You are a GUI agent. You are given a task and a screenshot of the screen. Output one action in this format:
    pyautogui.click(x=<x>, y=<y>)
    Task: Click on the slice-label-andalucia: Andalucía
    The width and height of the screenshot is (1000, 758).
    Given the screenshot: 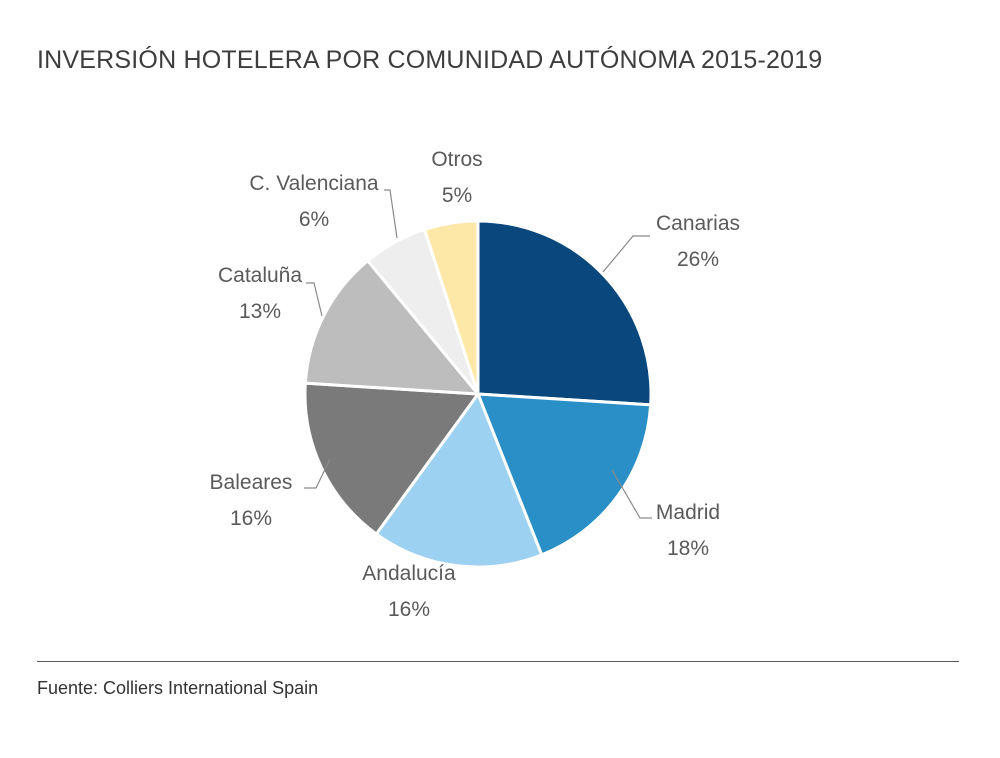 What is the action you would take?
    pyautogui.click(x=409, y=573)
    